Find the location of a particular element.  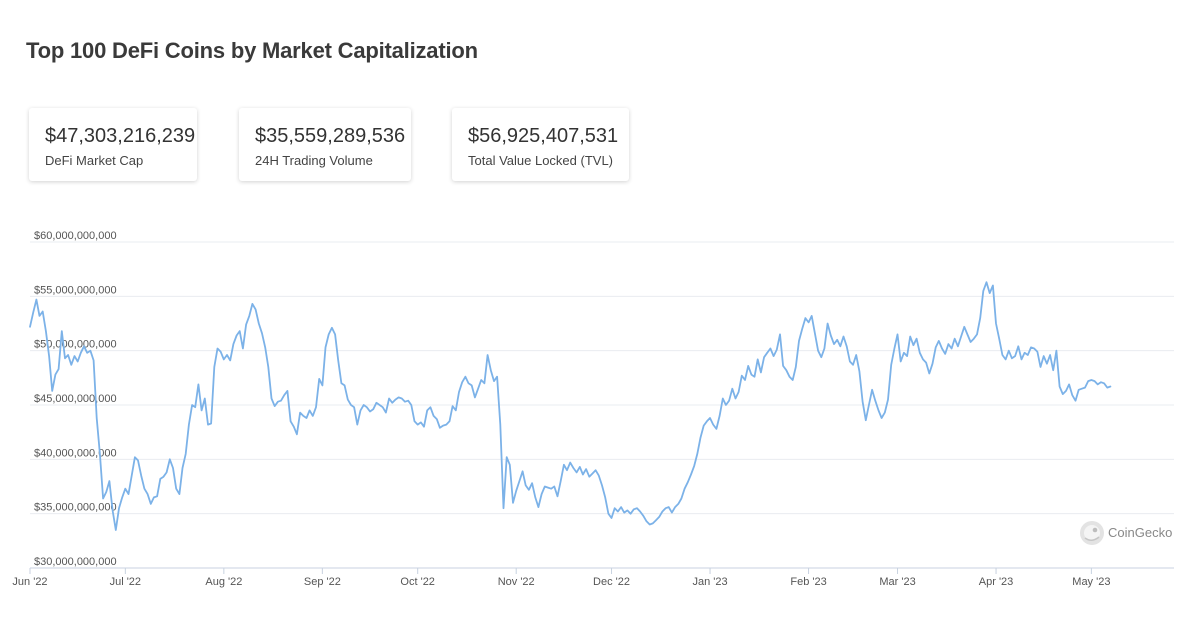

stat-value: $56,925,407,531 is located at coordinates (543, 136).